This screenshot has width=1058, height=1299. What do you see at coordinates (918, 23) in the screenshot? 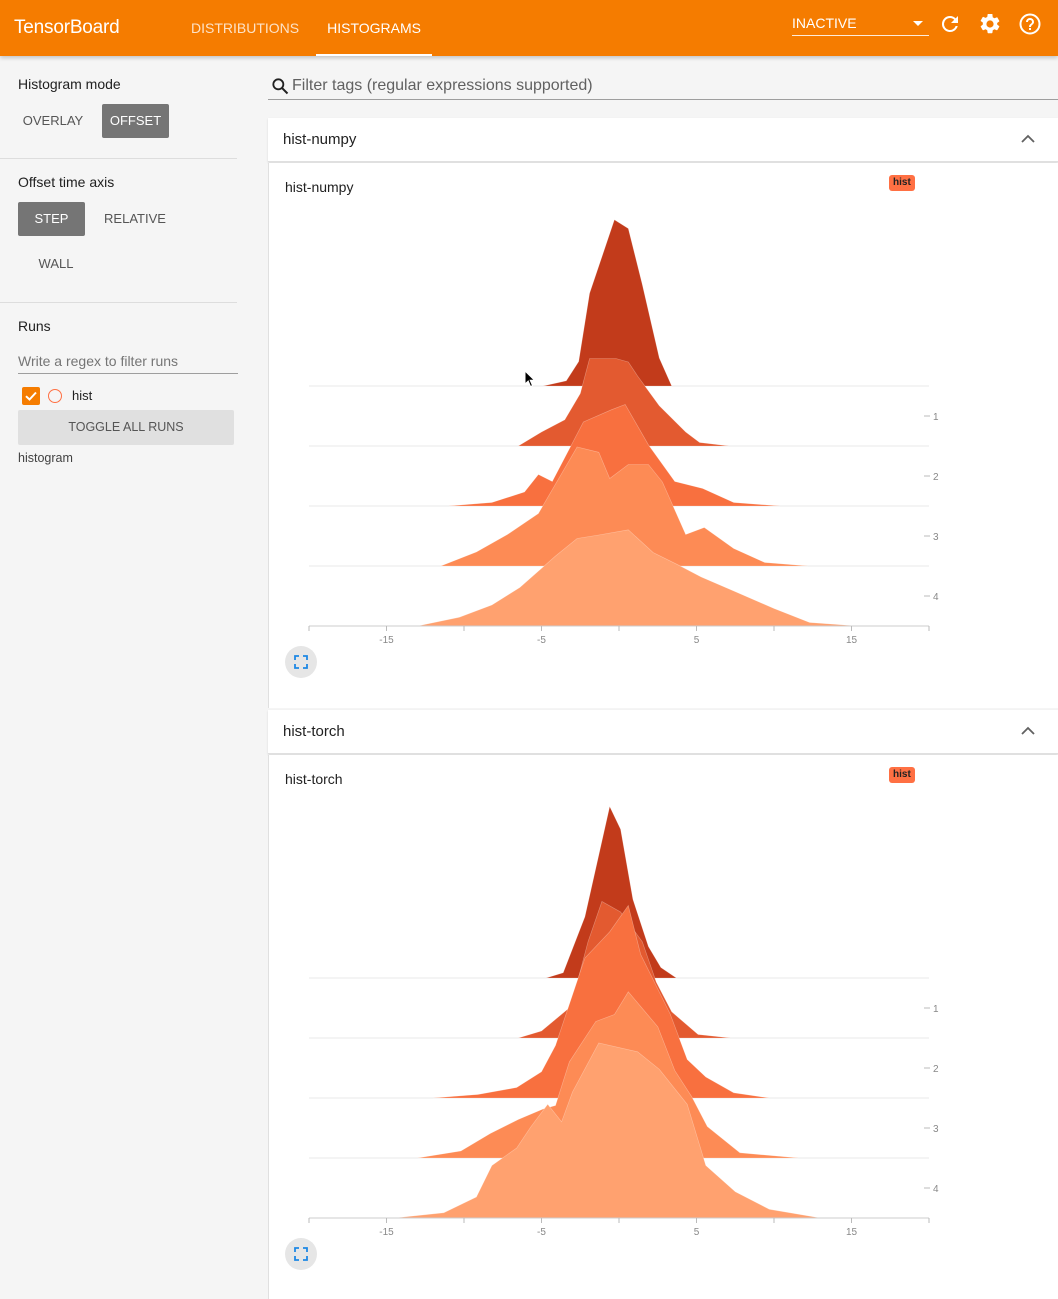
I see `dropdown-caret-icon` at bounding box center [918, 23].